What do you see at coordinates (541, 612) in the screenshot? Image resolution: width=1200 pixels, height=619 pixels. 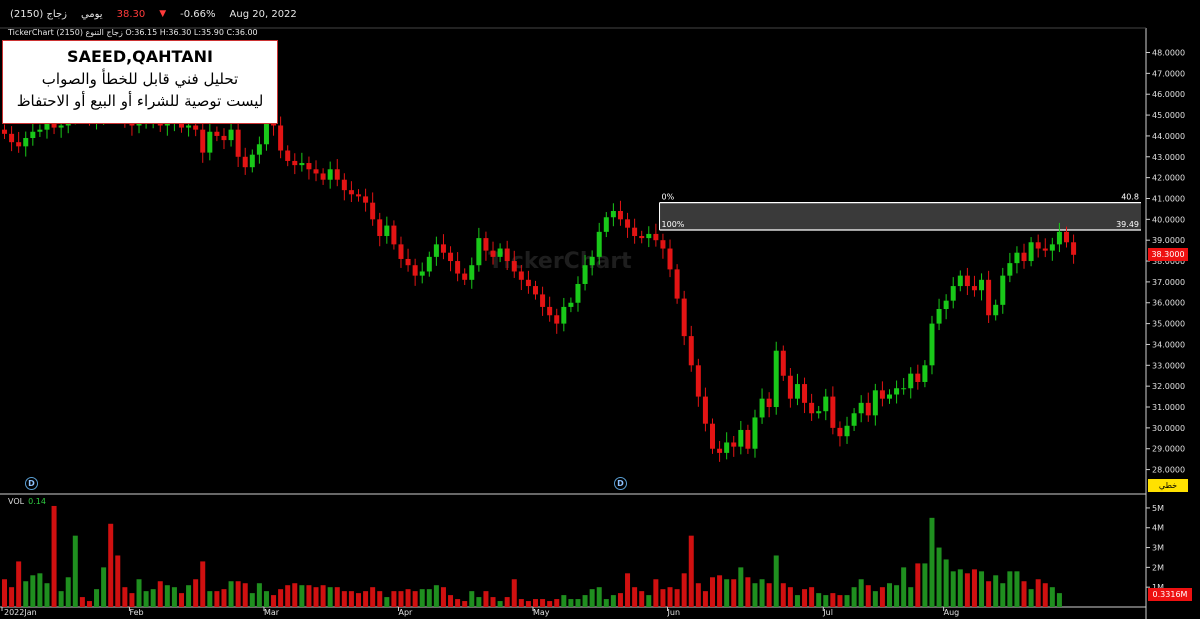 I see `x-tick-label: May` at bounding box center [541, 612].